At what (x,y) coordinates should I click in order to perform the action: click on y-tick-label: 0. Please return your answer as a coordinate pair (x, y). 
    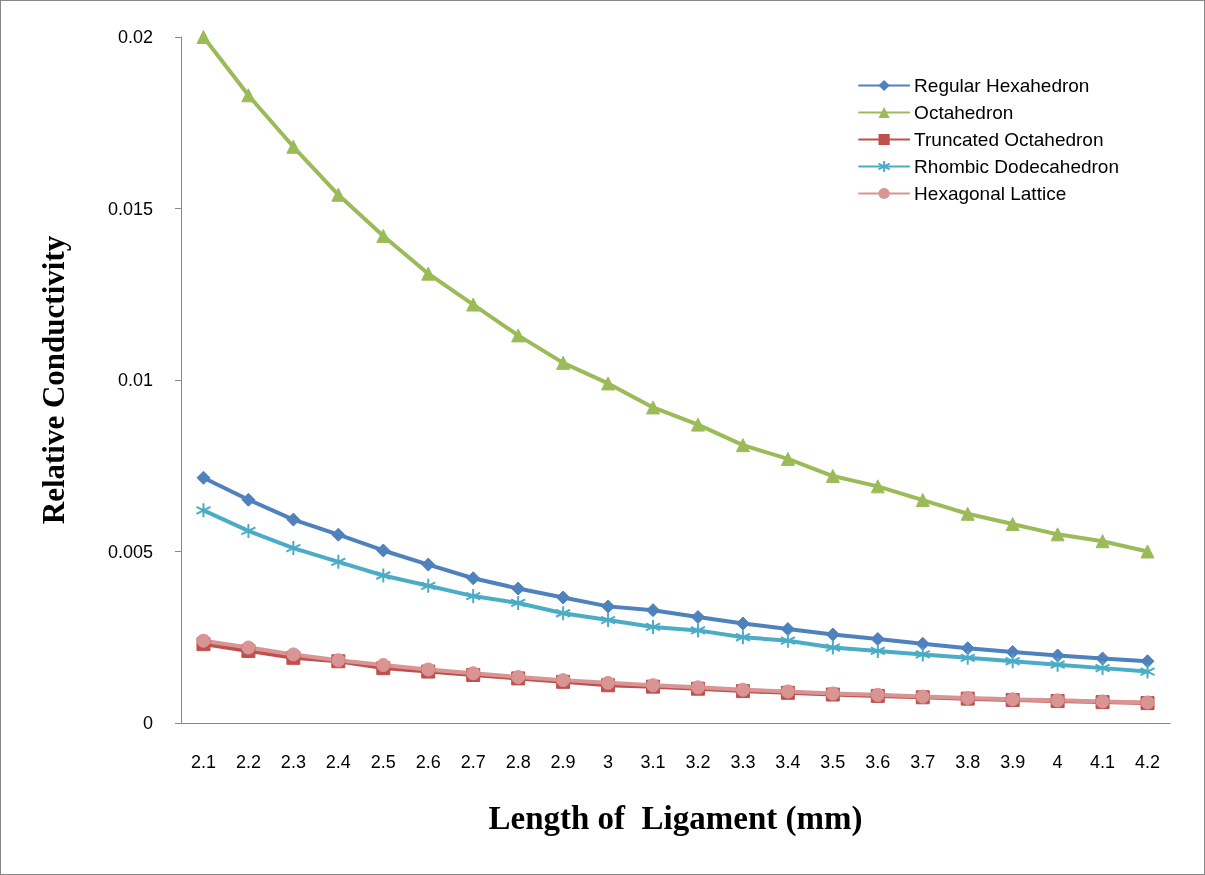
    Looking at the image, I should click on (147, 723).